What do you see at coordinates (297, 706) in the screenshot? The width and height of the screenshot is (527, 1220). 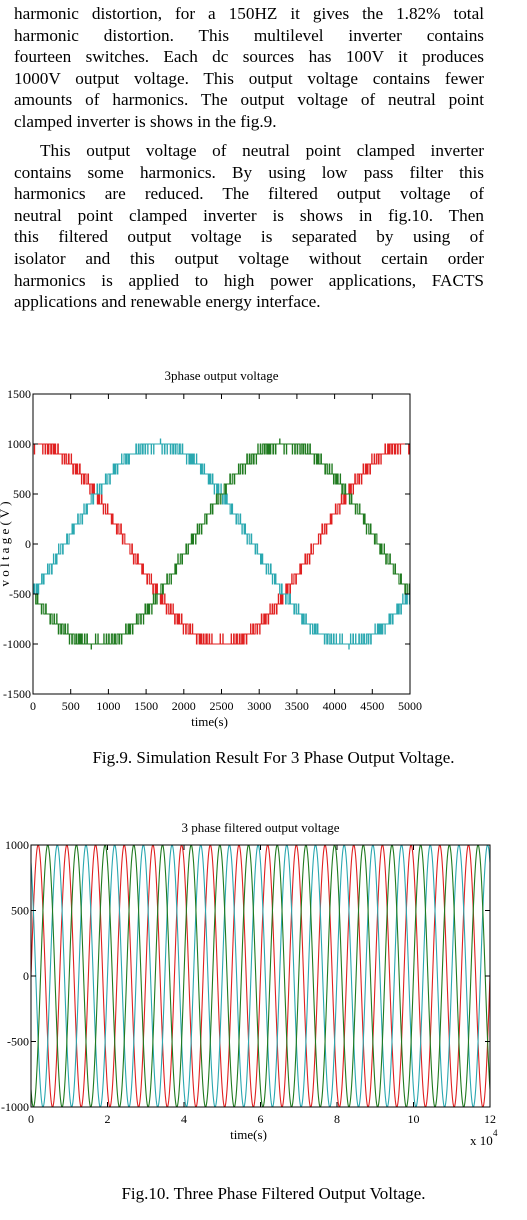 I see `x-tick-label: 3500` at bounding box center [297, 706].